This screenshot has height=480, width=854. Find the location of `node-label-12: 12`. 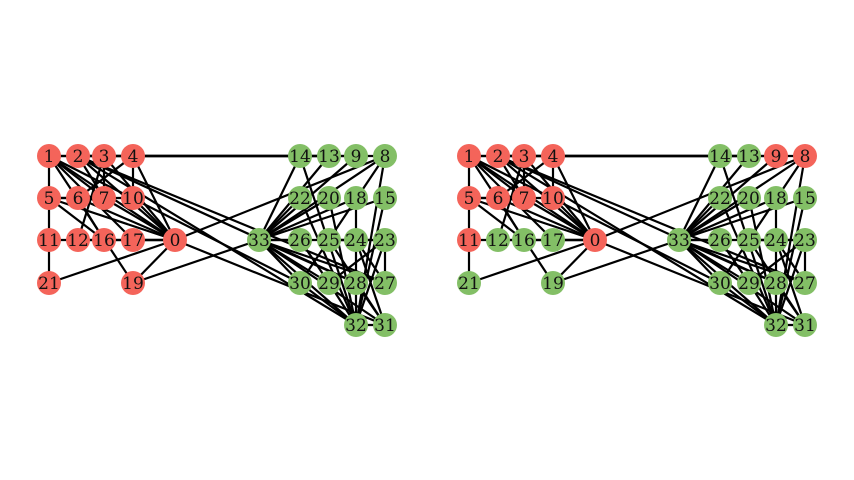

node-label-12: 12 is located at coordinates (498, 241).